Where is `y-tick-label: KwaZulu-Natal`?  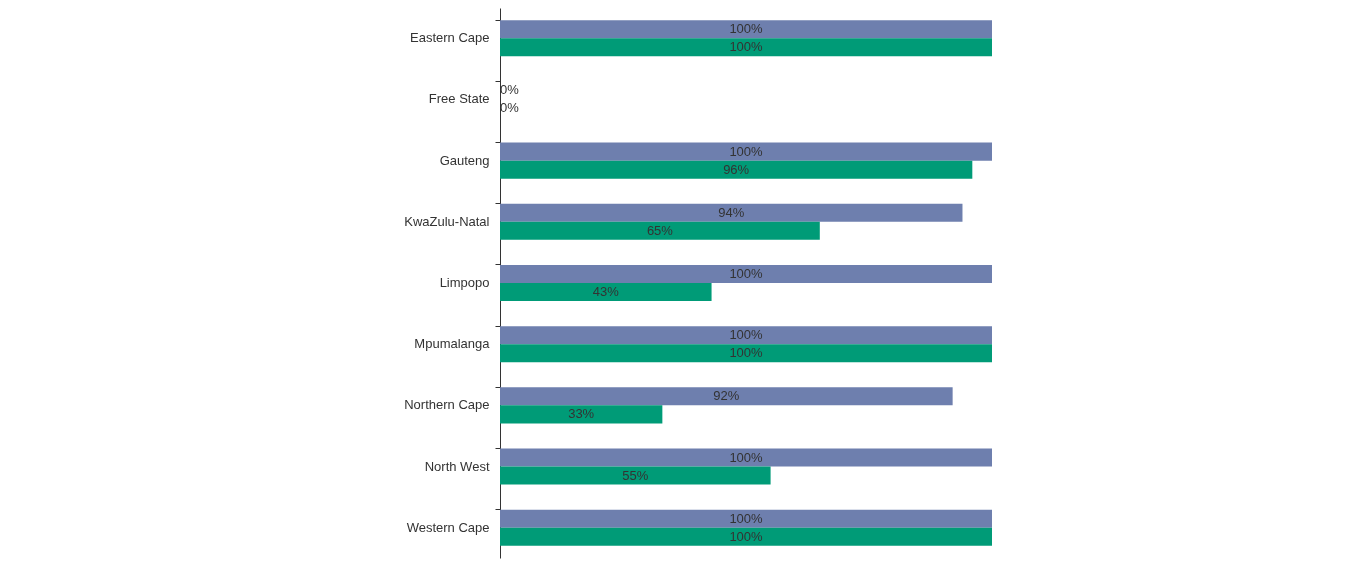
y-tick-label: KwaZulu-Natal is located at coordinates (447, 221).